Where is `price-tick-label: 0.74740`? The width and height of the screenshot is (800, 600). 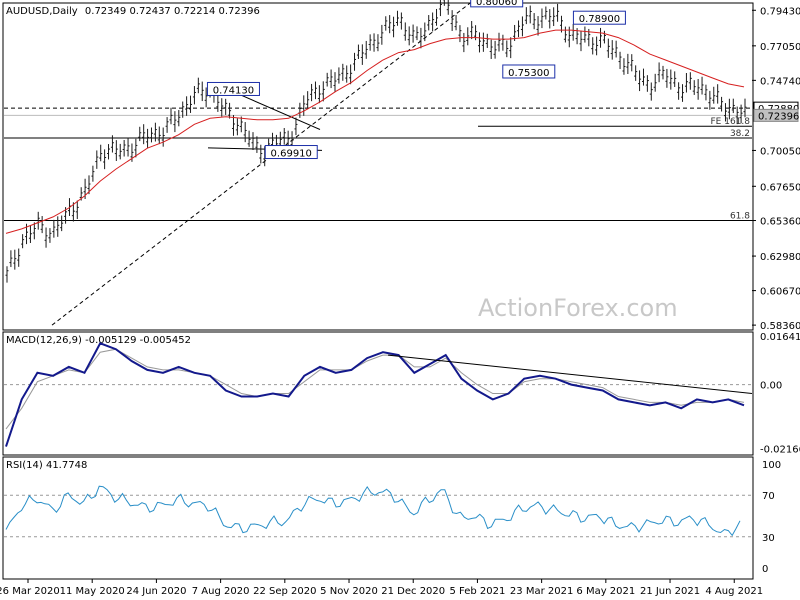
price-tick-label: 0.74740 is located at coordinates (780, 81).